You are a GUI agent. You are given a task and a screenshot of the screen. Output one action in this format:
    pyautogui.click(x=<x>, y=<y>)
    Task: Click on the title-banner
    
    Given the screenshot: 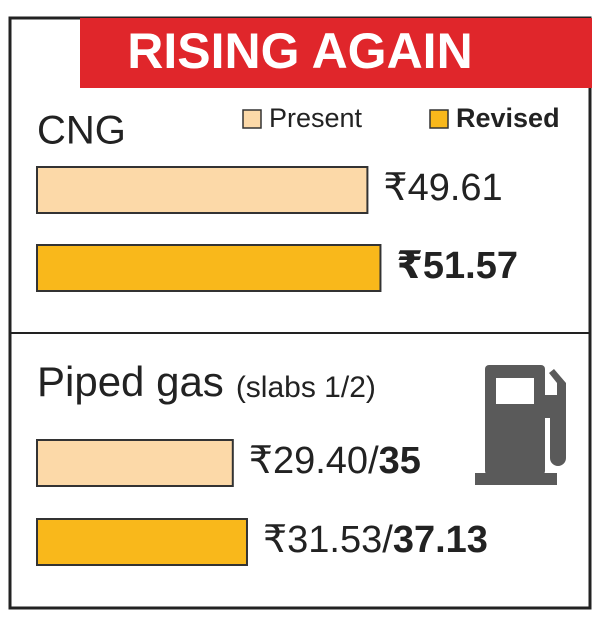 What is the action you would take?
    pyautogui.click(x=336, y=53)
    